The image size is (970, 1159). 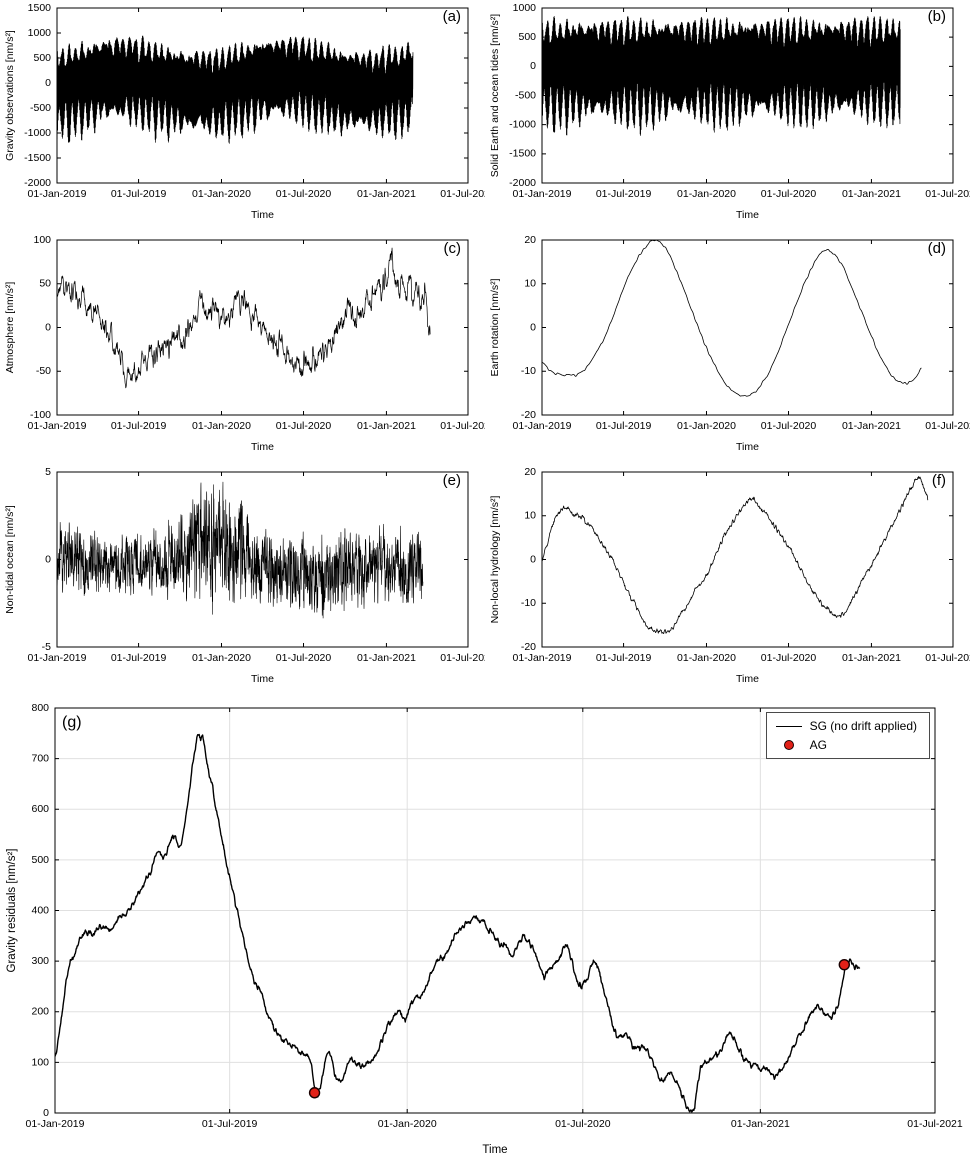 What do you see at coordinates (451, 480) in the screenshot?
I see `panel-e-letter: (e)` at bounding box center [451, 480].